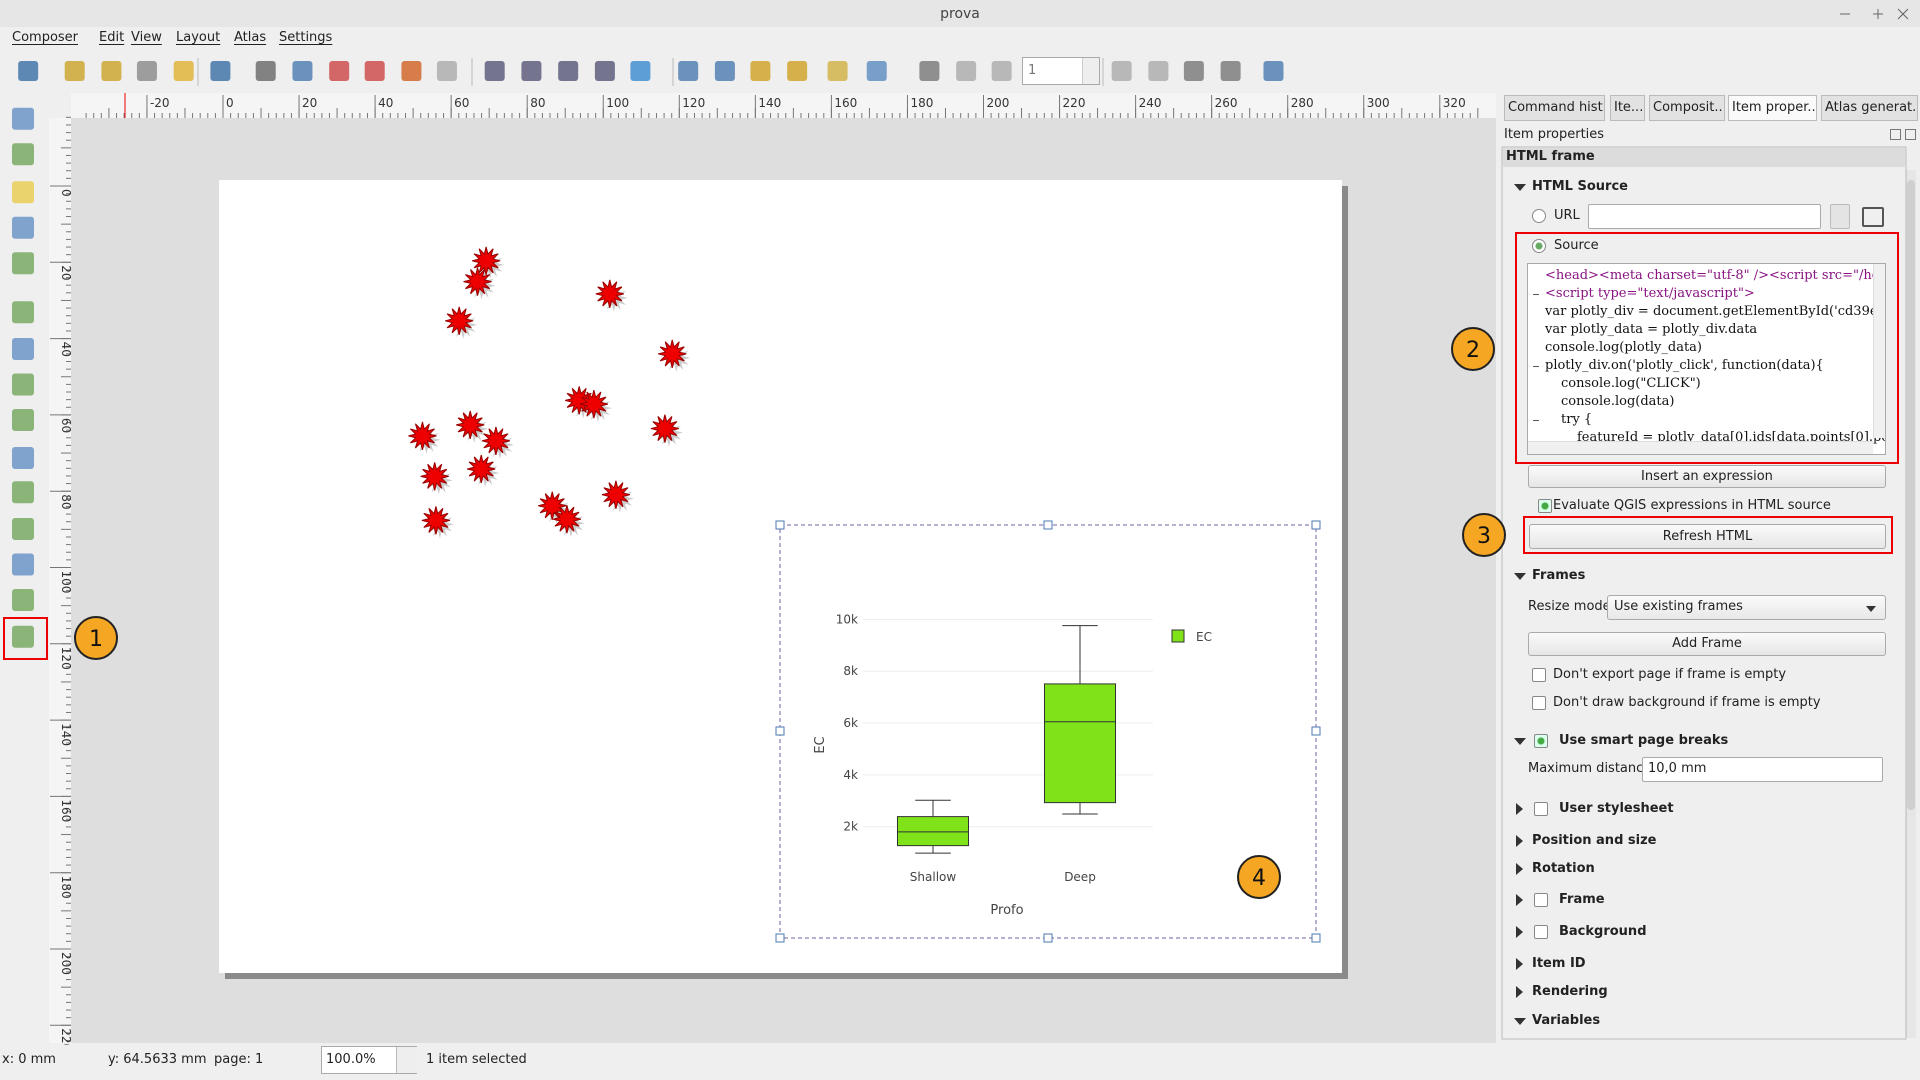  Describe the element at coordinates (112, 37) in the screenshot. I see `menu-item: Edit` at that location.